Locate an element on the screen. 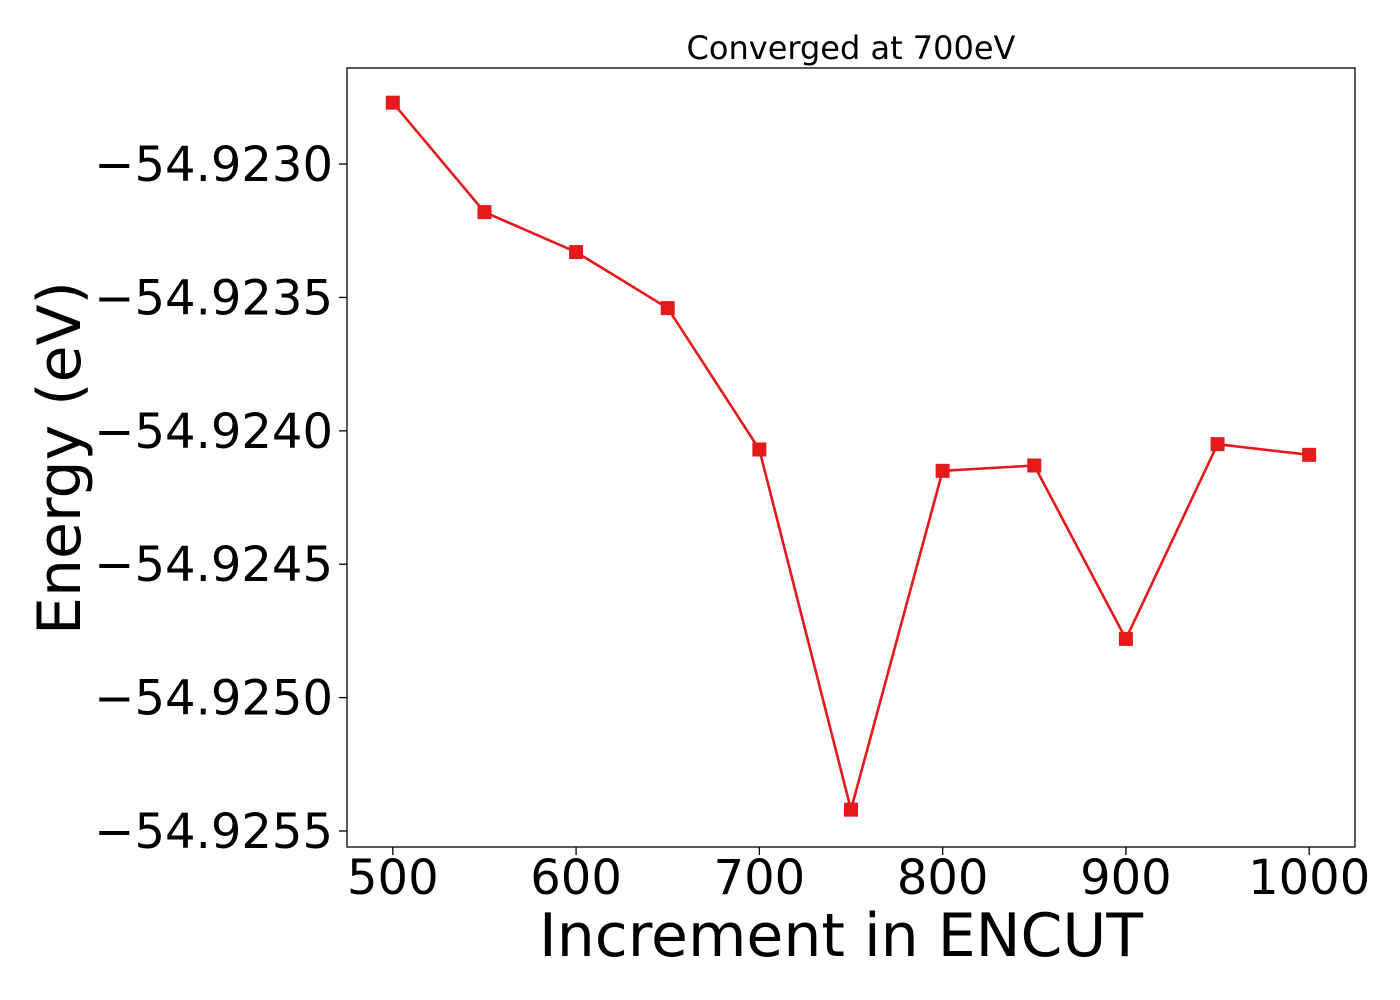 This screenshot has height=1000, width=1400. x-tick-label: 1000 is located at coordinates (1309, 878).